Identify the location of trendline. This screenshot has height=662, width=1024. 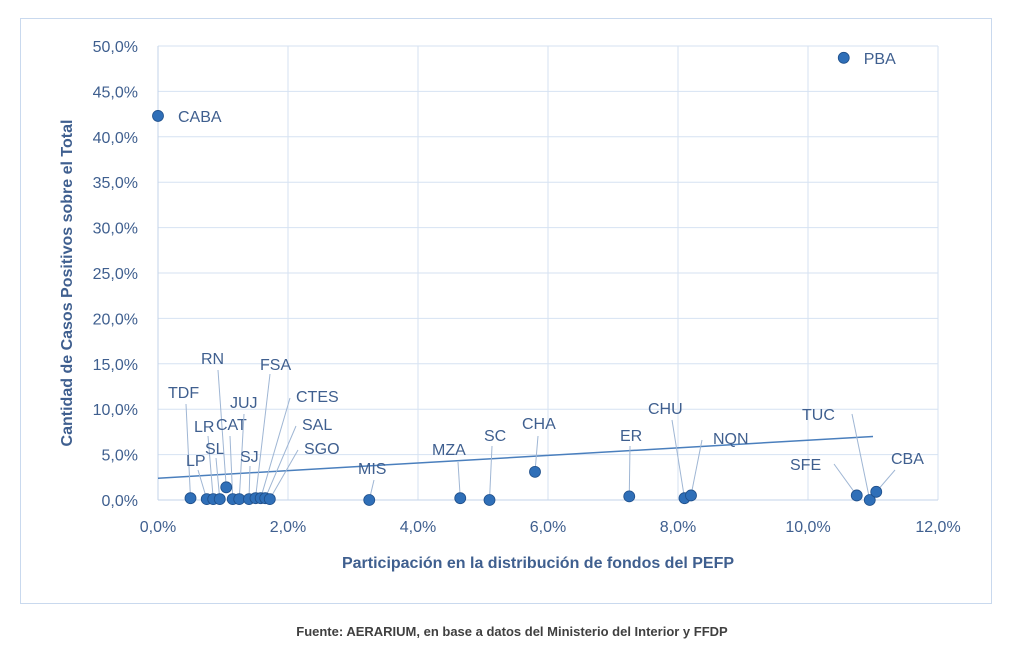
(515, 457).